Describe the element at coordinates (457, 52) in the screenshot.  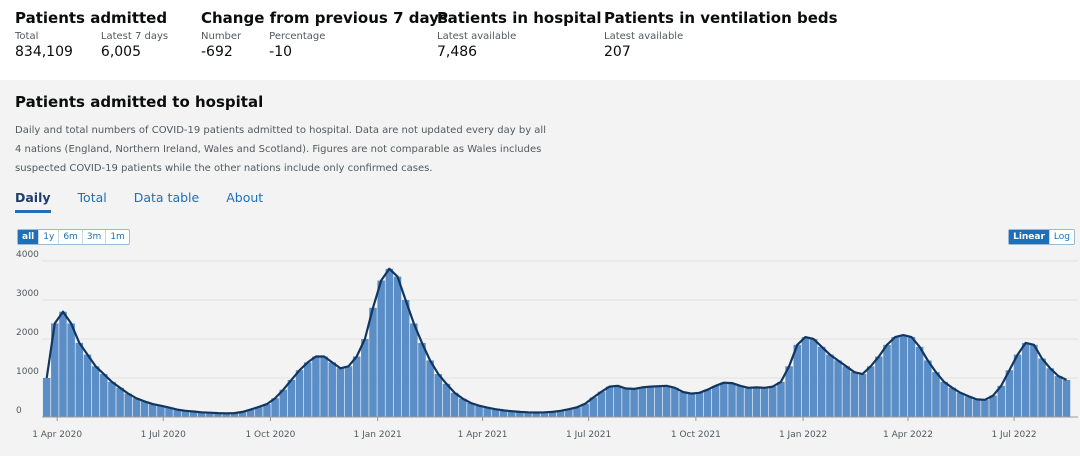
I see `stat-value: 7,486` at that location.